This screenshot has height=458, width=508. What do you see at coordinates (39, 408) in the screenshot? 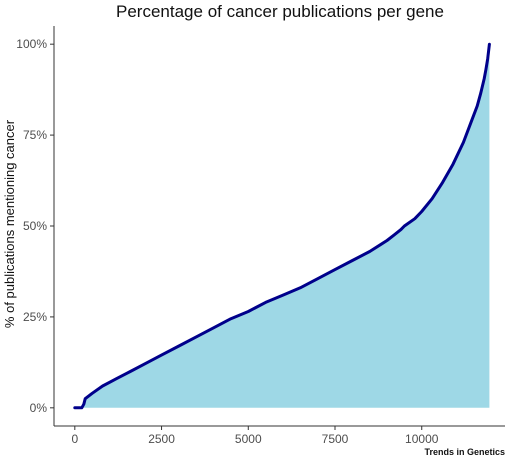
I see `y-tick-label: 0%` at bounding box center [39, 408].